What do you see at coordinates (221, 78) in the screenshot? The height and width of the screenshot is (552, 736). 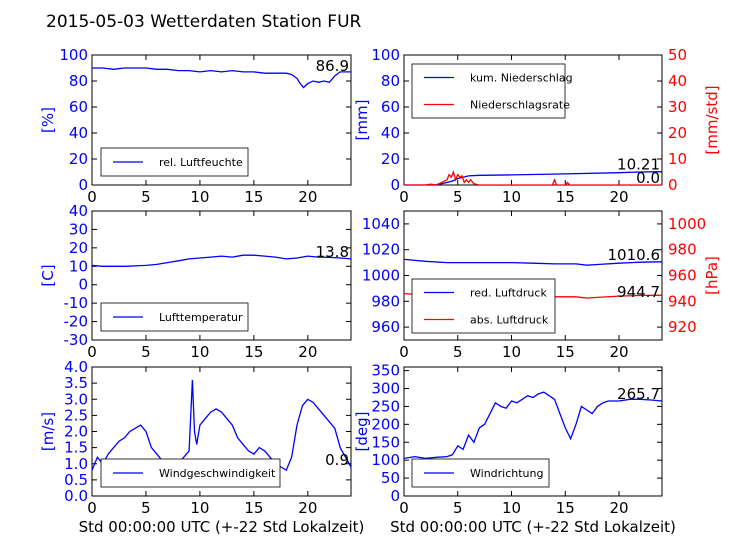 I see `series-line-rel-luftfeuchte` at bounding box center [221, 78].